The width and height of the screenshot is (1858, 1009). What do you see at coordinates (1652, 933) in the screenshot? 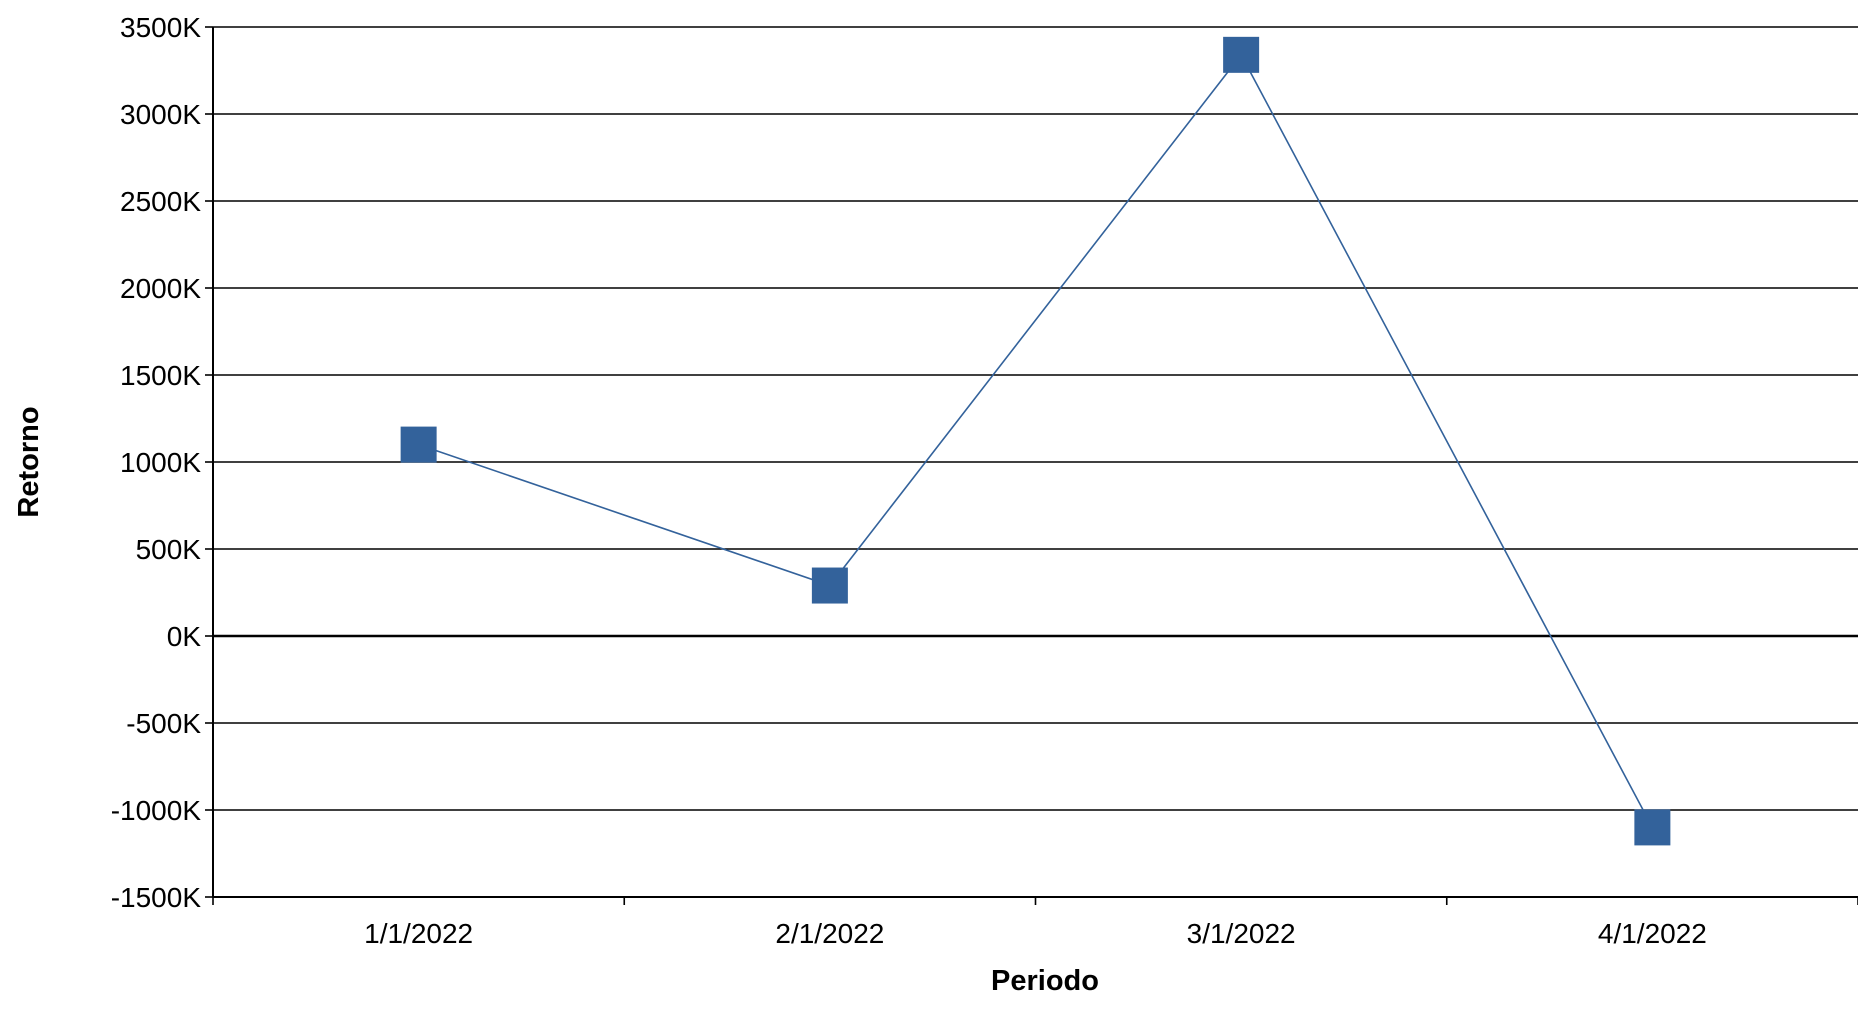
I see `x-tick-label: 4/1/2022` at bounding box center [1652, 933].